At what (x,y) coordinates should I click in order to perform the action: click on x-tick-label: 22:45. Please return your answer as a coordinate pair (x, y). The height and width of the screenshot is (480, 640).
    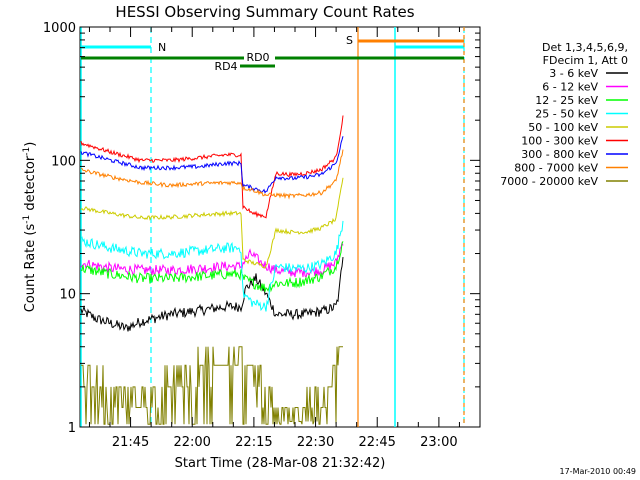
    Looking at the image, I should click on (376, 442).